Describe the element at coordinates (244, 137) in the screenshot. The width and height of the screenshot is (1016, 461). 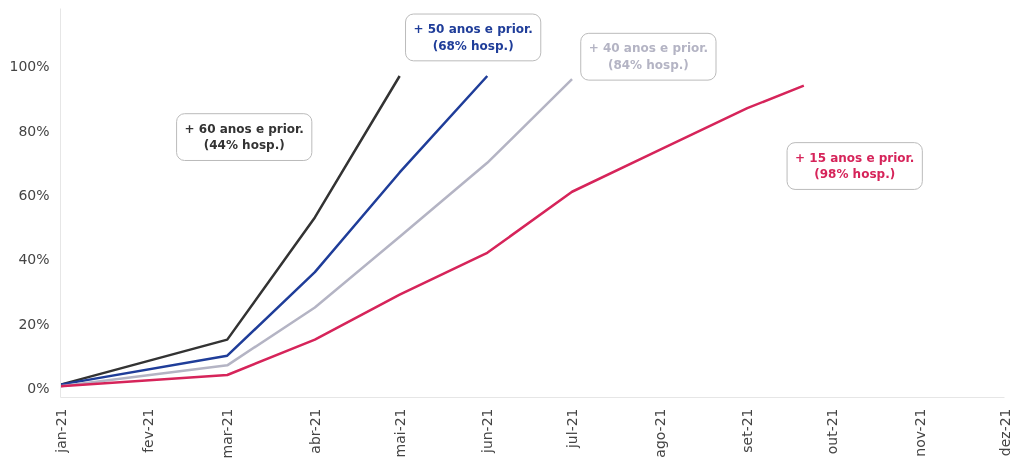
I see `text: + 60 anos e prior. (44% hosp.)` at that location.